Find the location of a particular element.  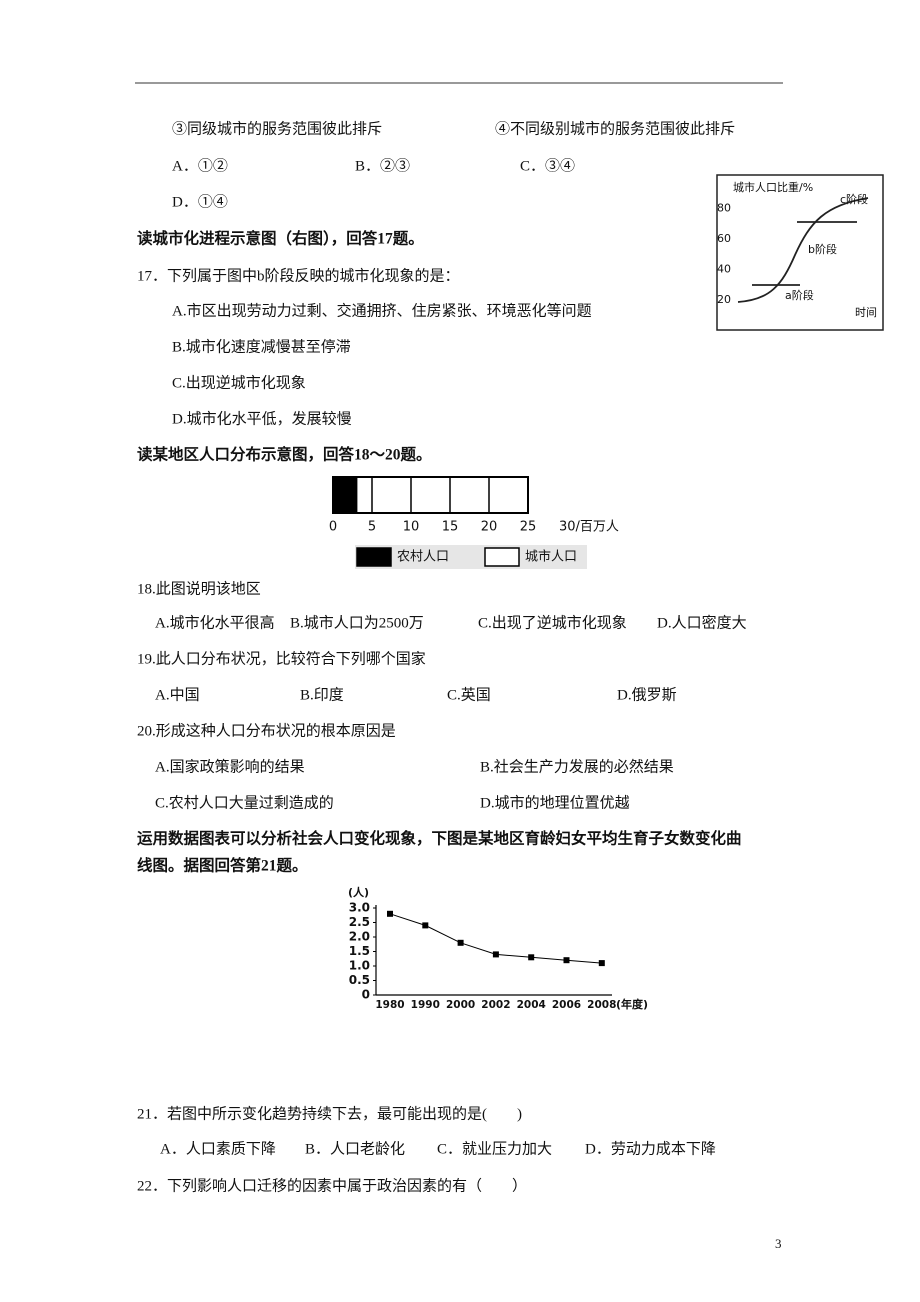

legend-background is located at coordinates (471, 557).